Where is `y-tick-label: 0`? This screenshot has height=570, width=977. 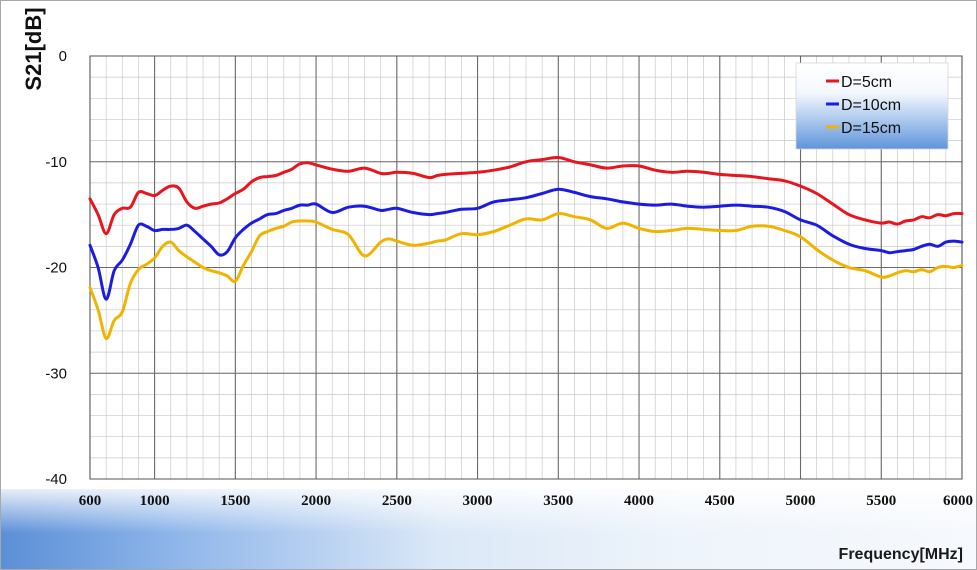
y-tick-label: 0 is located at coordinates (63, 56).